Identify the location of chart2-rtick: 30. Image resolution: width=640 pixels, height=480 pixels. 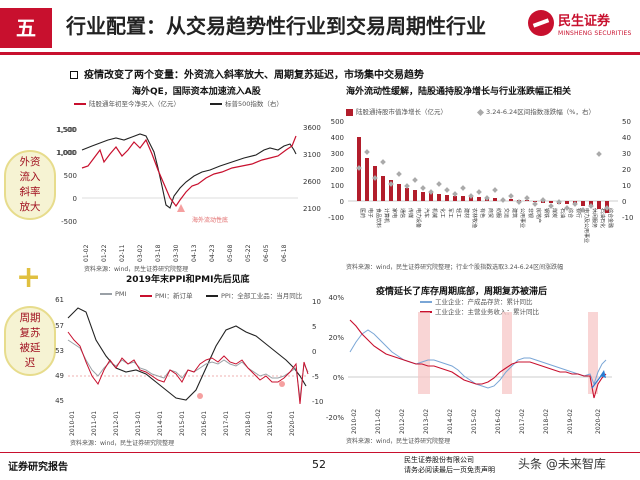
(626, 154).